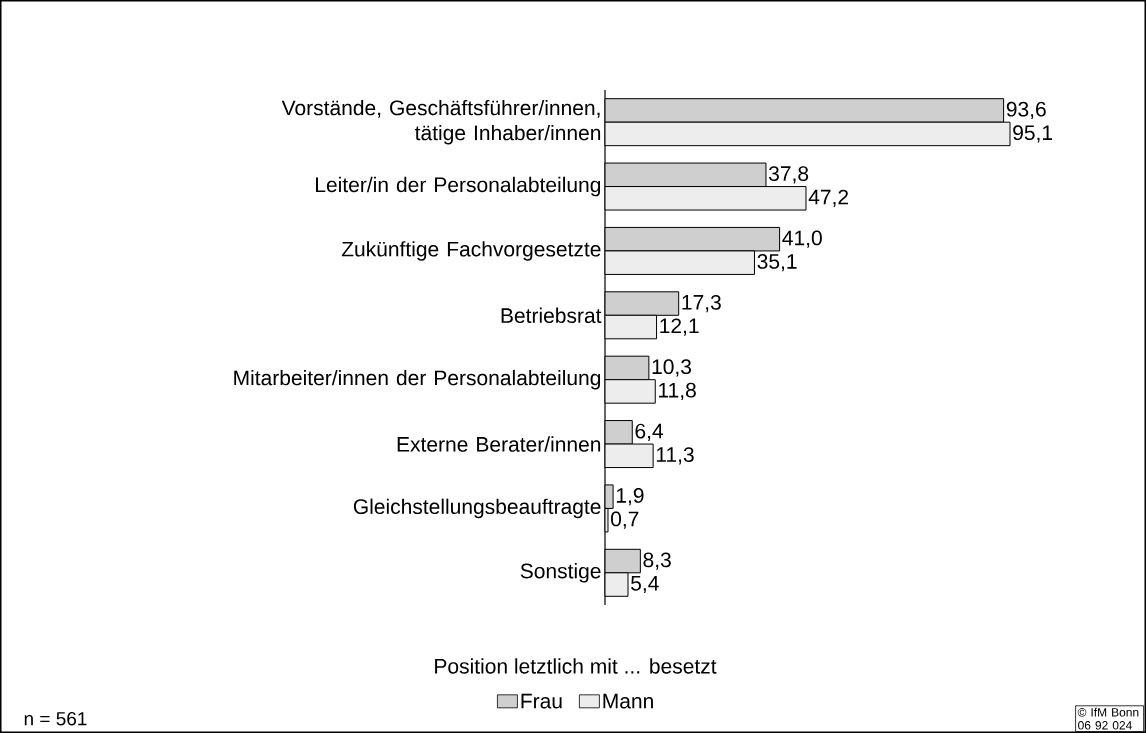  Describe the element at coordinates (541, 701) in the screenshot. I see `legend-label: Frau` at that location.